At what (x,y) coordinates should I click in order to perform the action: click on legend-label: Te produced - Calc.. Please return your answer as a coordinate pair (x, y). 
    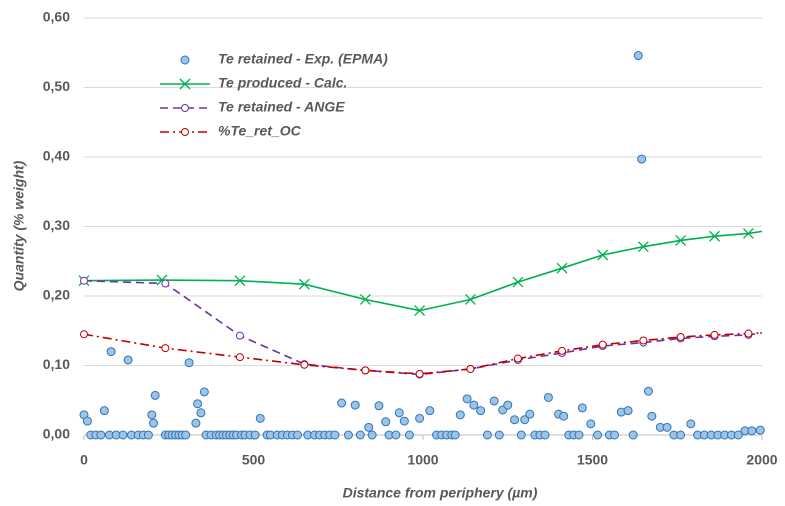
    Looking at the image, I should click on (282, 83).